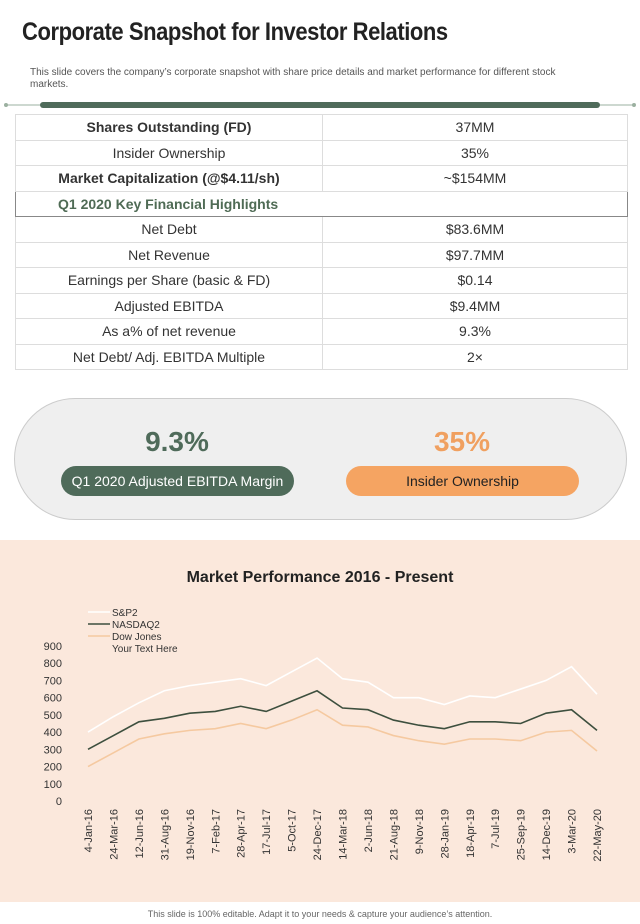 This screenshot has height=924, width=640. What do you see at coordinates (344, 834) in the screenshot?
I see `x-tick-label: 14-Mar-18` at bounding box center [344, 834].